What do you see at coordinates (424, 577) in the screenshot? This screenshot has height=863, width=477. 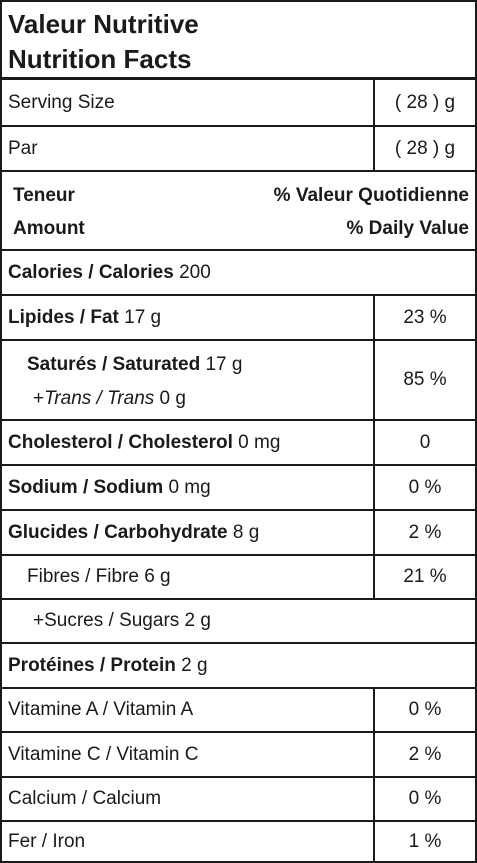 I see `fibre-daily-value: 21 %` at bounding box center [424, 577].